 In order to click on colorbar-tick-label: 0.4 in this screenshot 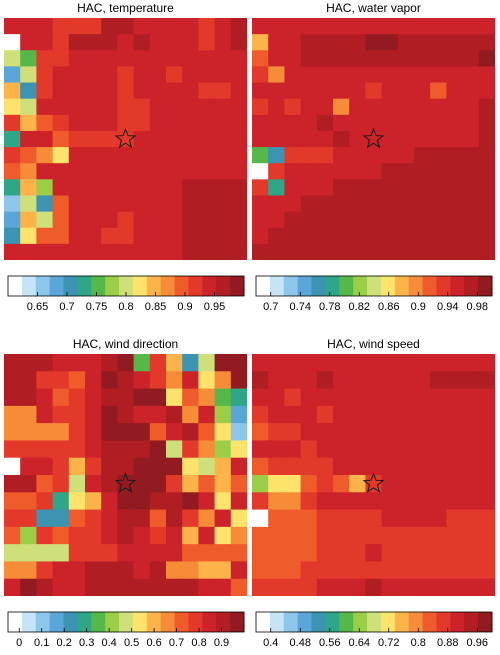, I will do `click(270, 643)`.